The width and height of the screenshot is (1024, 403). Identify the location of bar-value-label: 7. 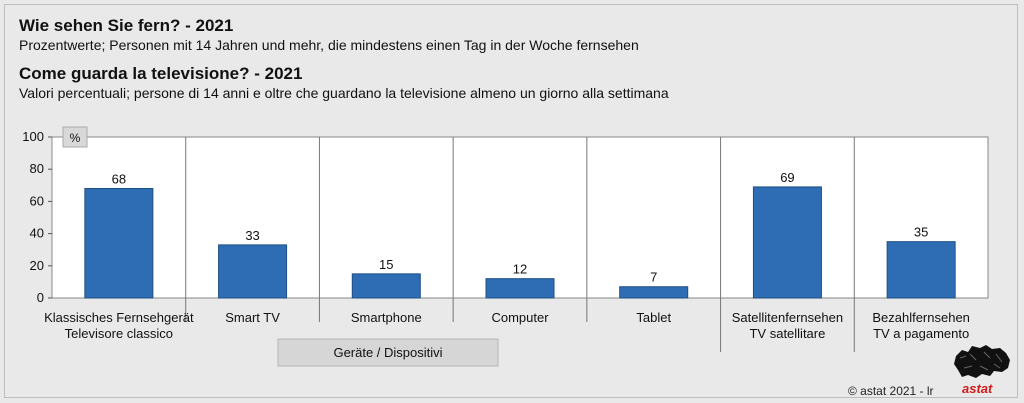
(653, 277).